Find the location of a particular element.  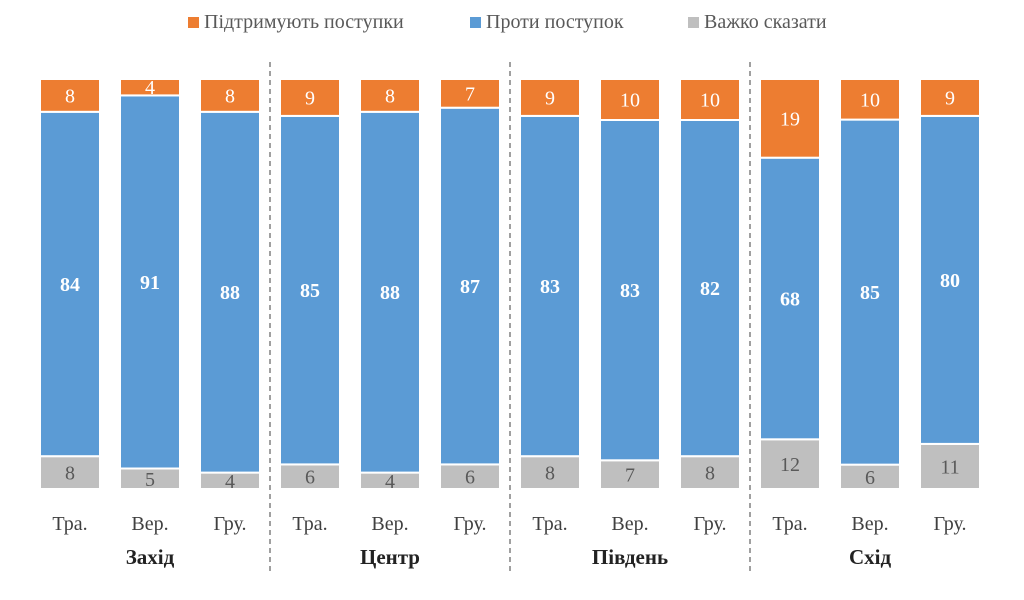

data-label: 19 is located at coordinates (790, 119).